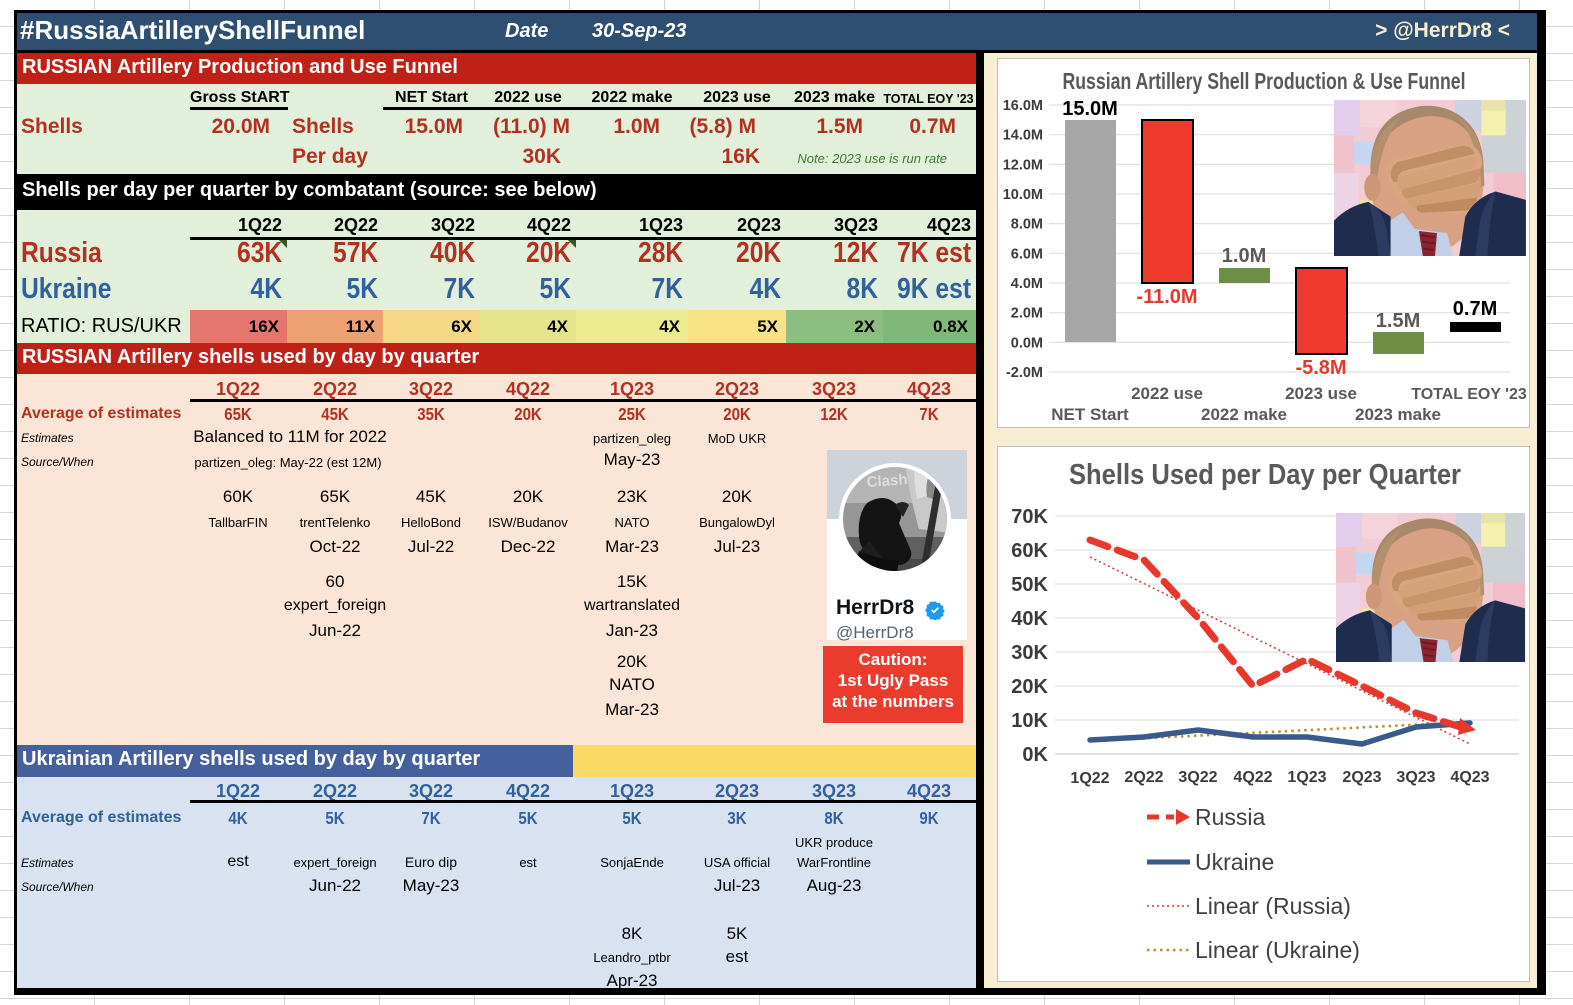 The width and height of the screenshot is (1573, 1005). I want to click on svg-text: 16.0M, so click(1023, 106).